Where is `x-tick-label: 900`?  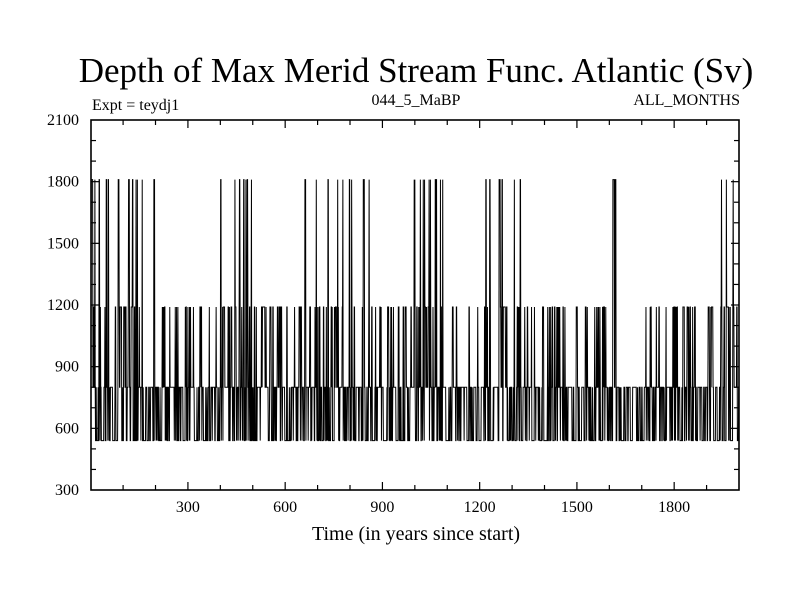 x-tick-label: 900 is located at coordinates (382, 507).